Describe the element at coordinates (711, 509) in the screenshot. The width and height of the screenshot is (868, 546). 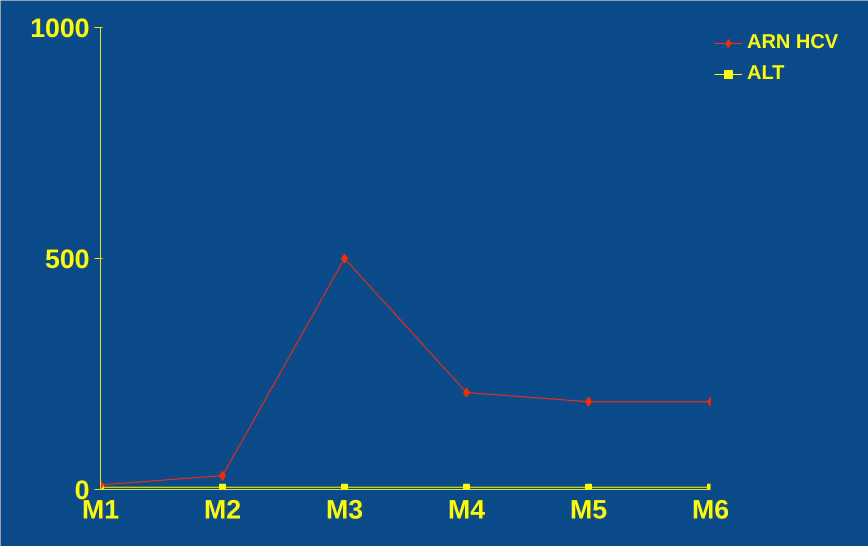
I see `x-tick-label: M6` at that location.